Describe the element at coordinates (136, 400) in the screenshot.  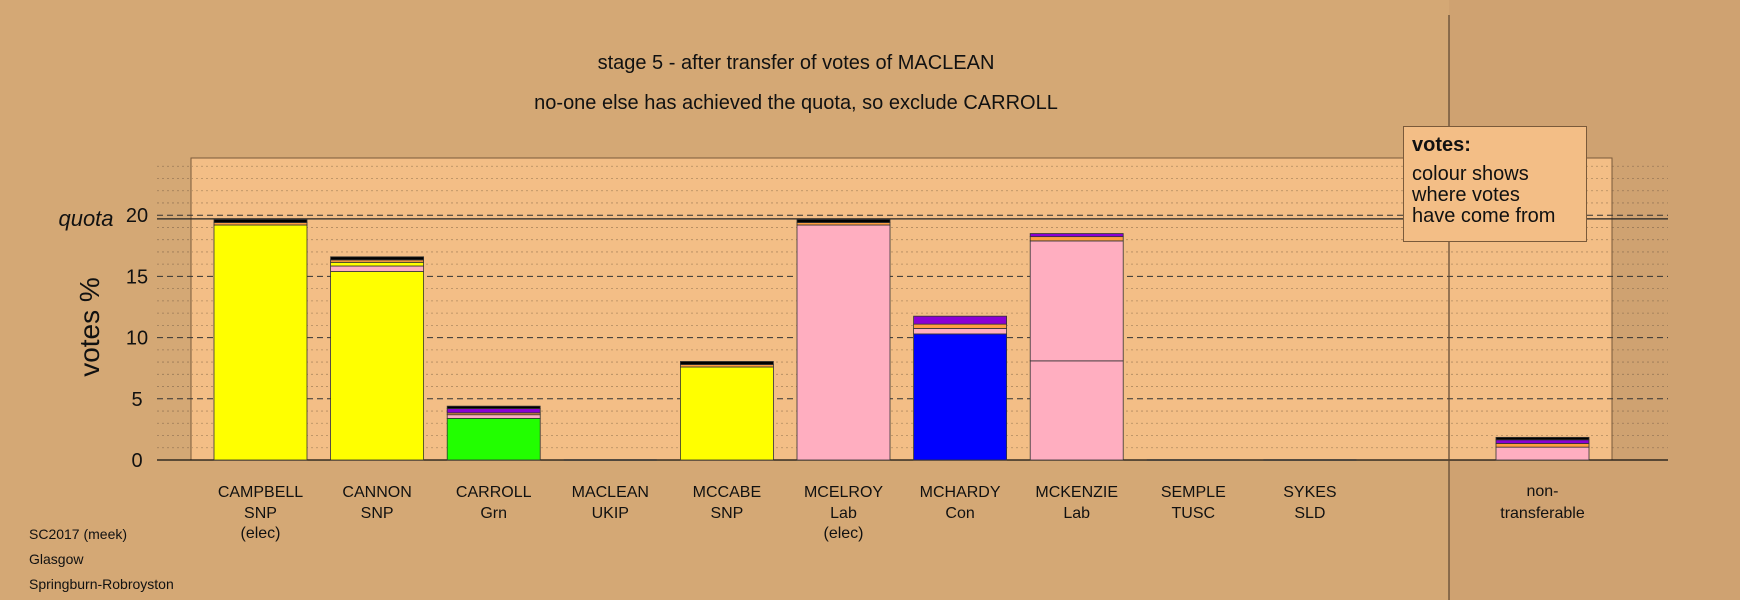
I see `y-tick-label: 5` at that location.